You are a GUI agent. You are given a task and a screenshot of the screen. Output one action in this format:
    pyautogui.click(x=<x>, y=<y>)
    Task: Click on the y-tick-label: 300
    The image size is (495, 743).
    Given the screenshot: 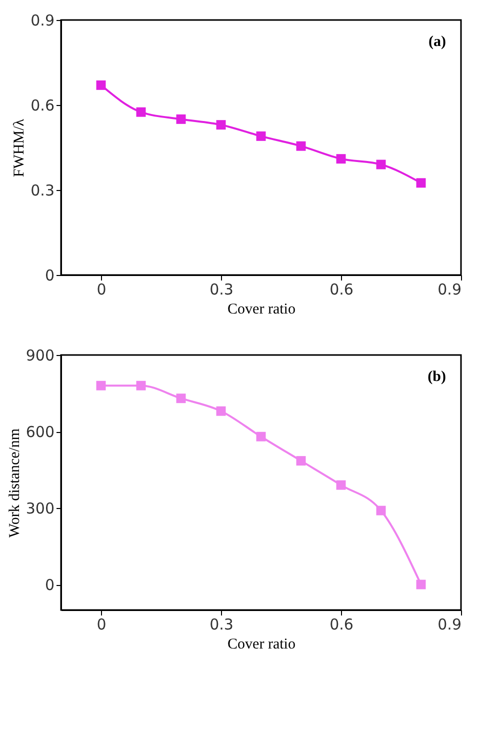 What is the action you would take?
    pyautogui.click(x=40, y=509)
    